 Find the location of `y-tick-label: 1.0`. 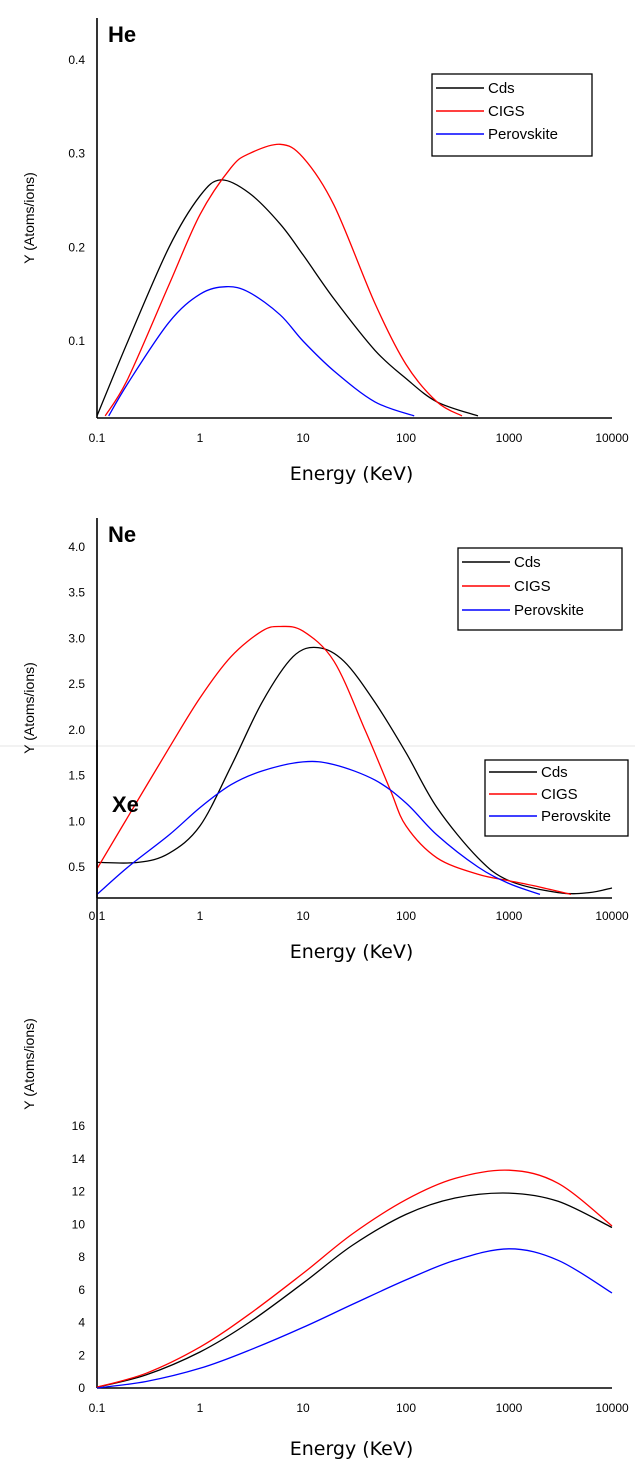

y-tick-label: 1.0 is located at coordinates (76, 821).